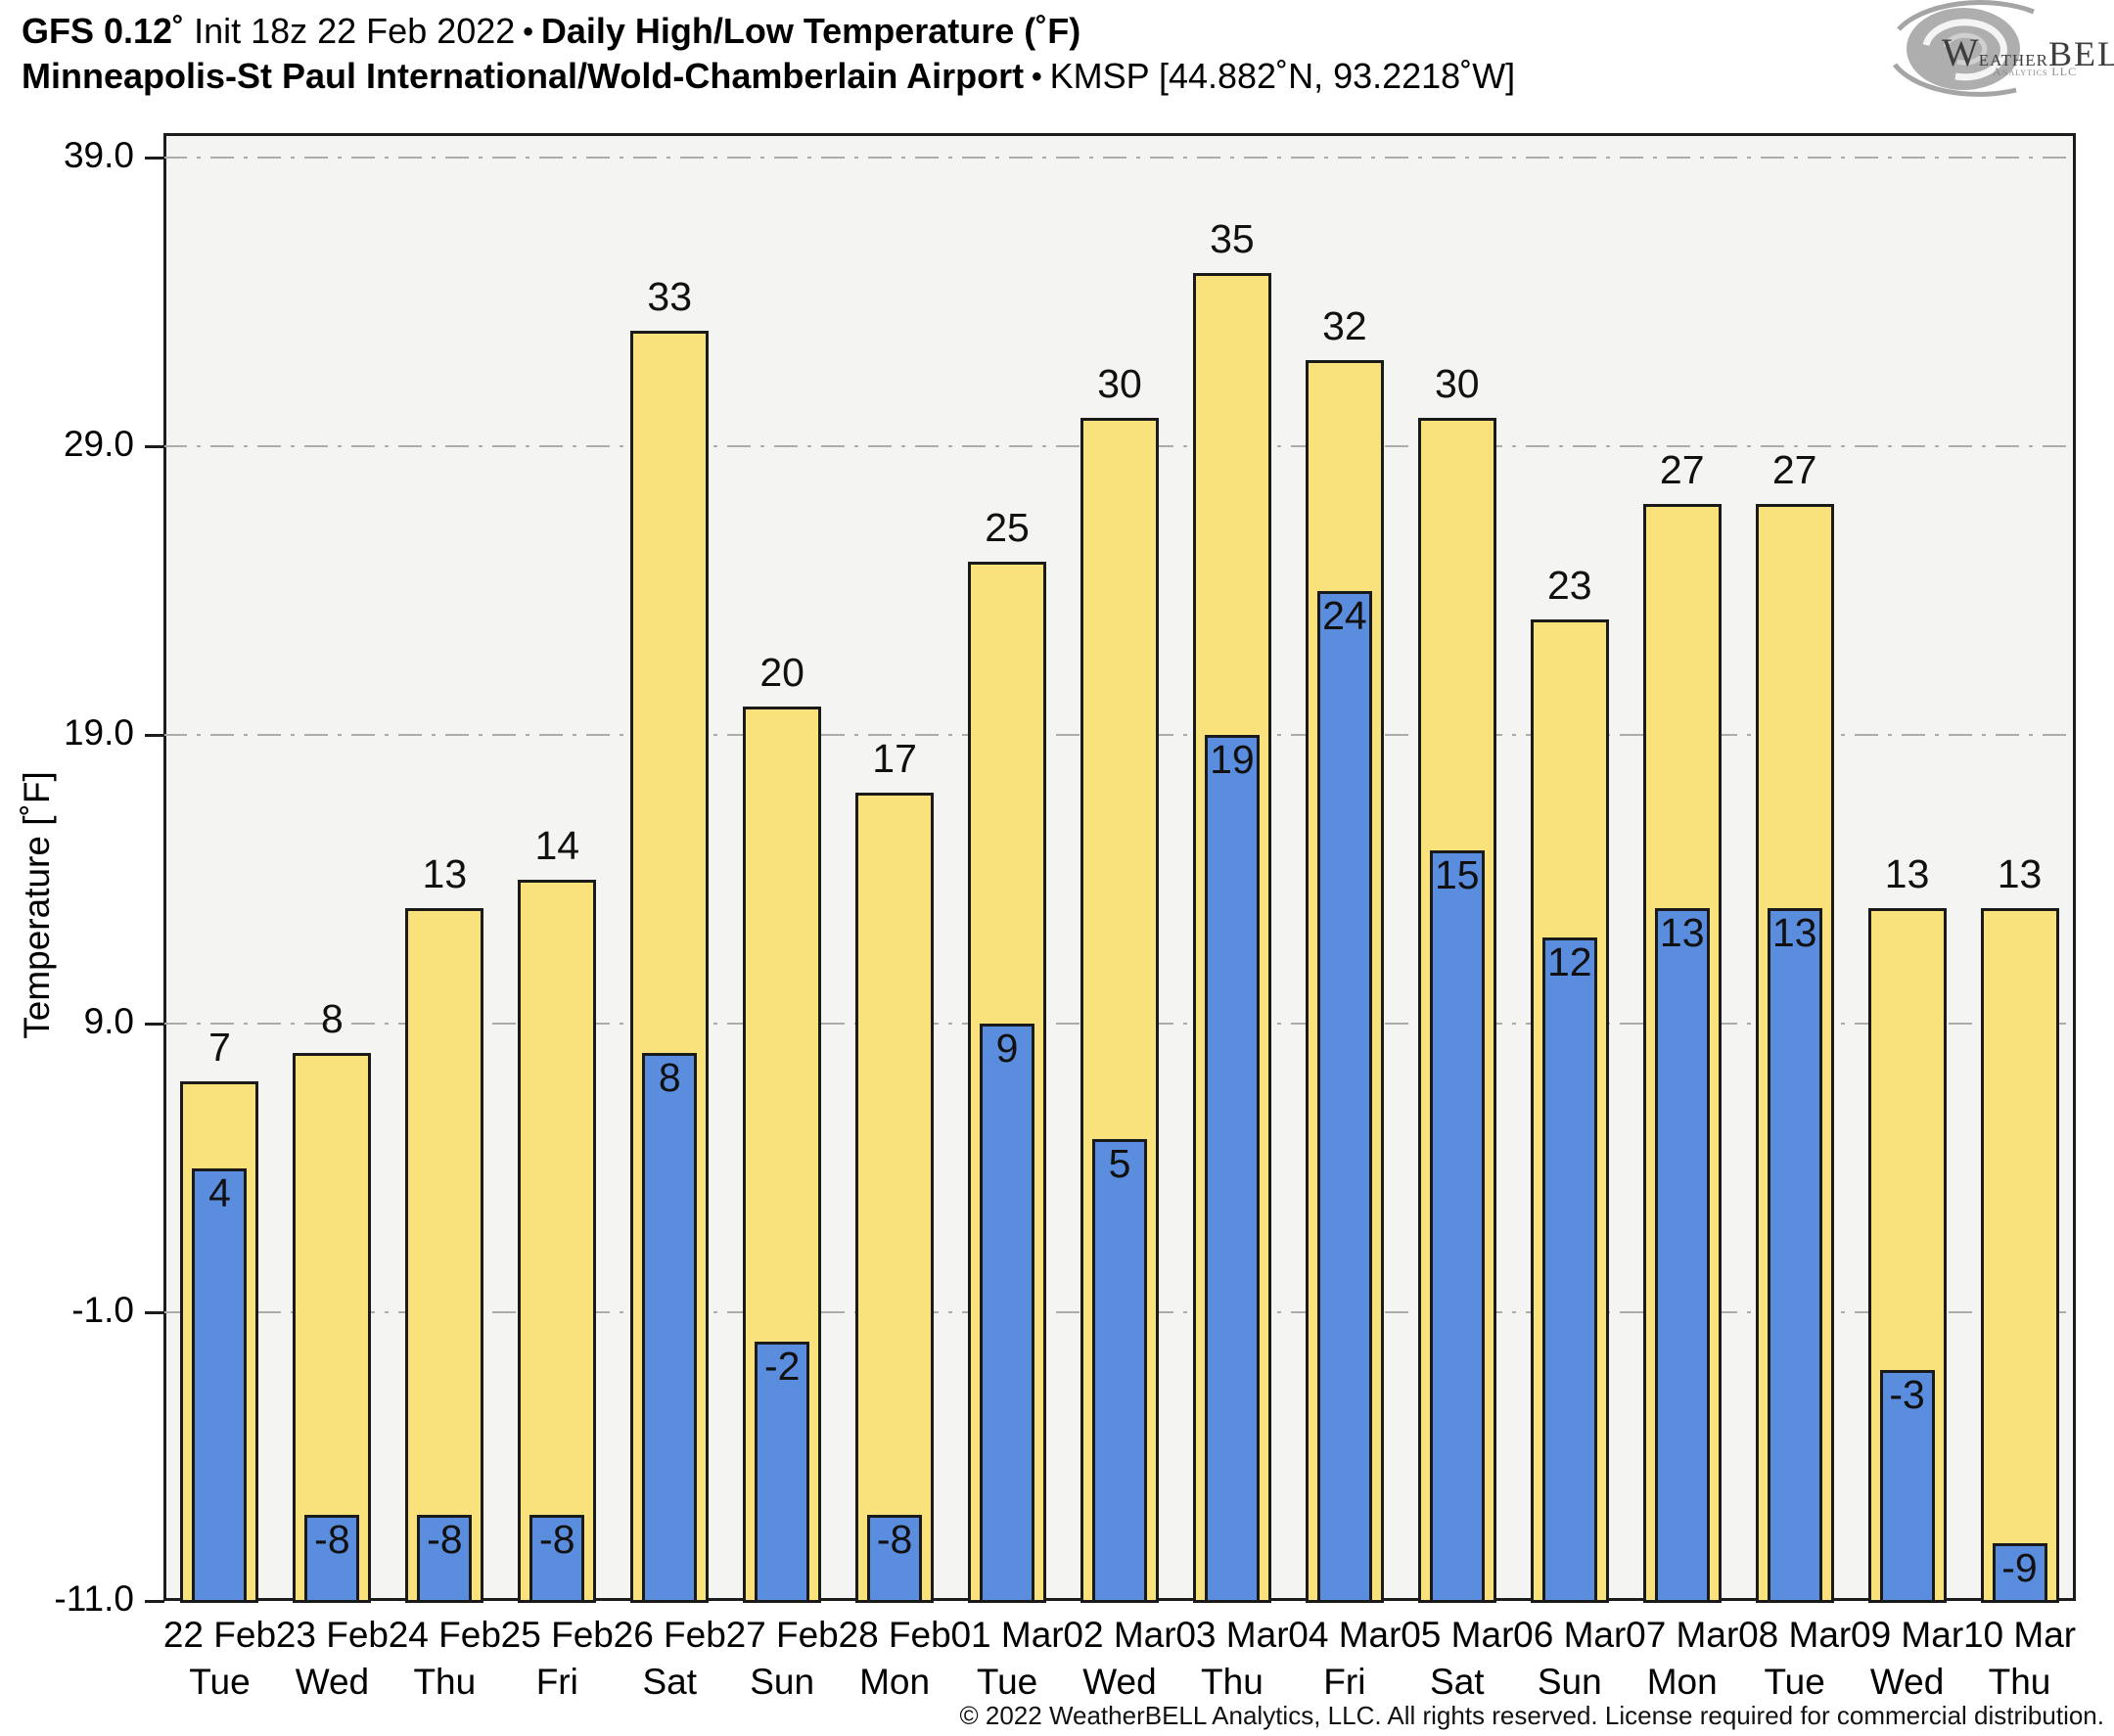 This screenshot has width=2114, height=1736. Describe the element at coordinates (220, 1048) in the screenshot. I see `high-value-label-0: 7` at that location.